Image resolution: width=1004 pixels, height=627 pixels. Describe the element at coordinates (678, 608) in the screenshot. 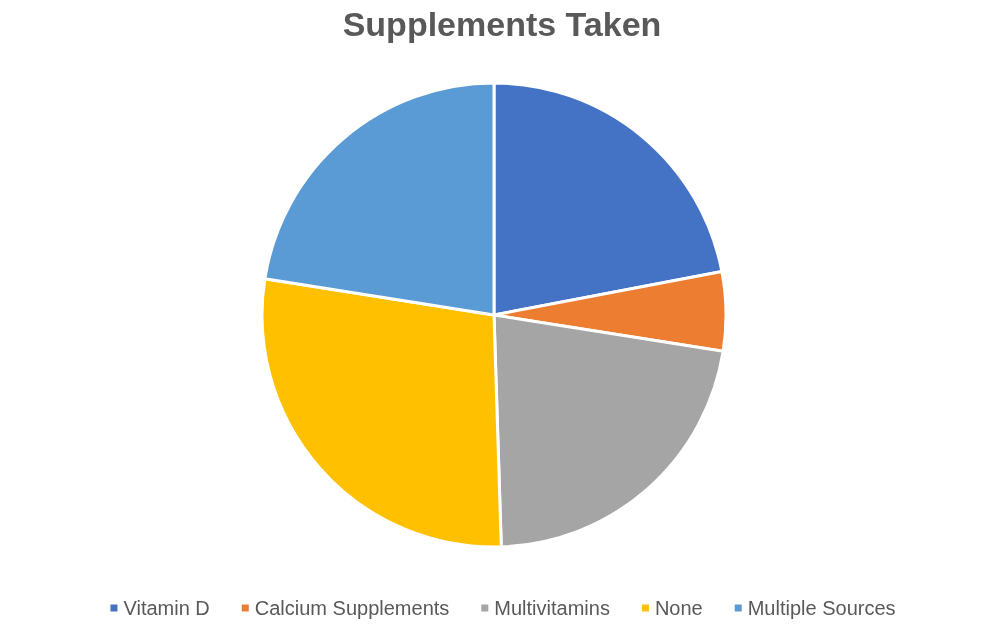

I see `legend-label: None` at that location.